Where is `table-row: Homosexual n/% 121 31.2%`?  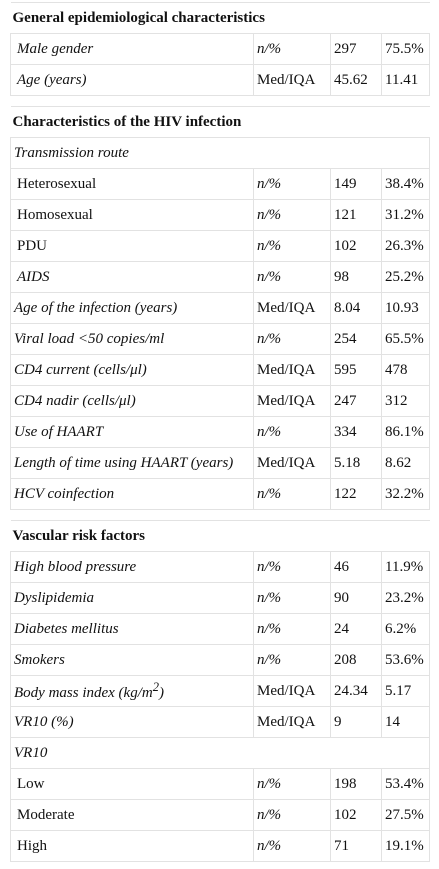
table-row: Homosexual n/% 121 31.2% is located at coordinates (220, 215).